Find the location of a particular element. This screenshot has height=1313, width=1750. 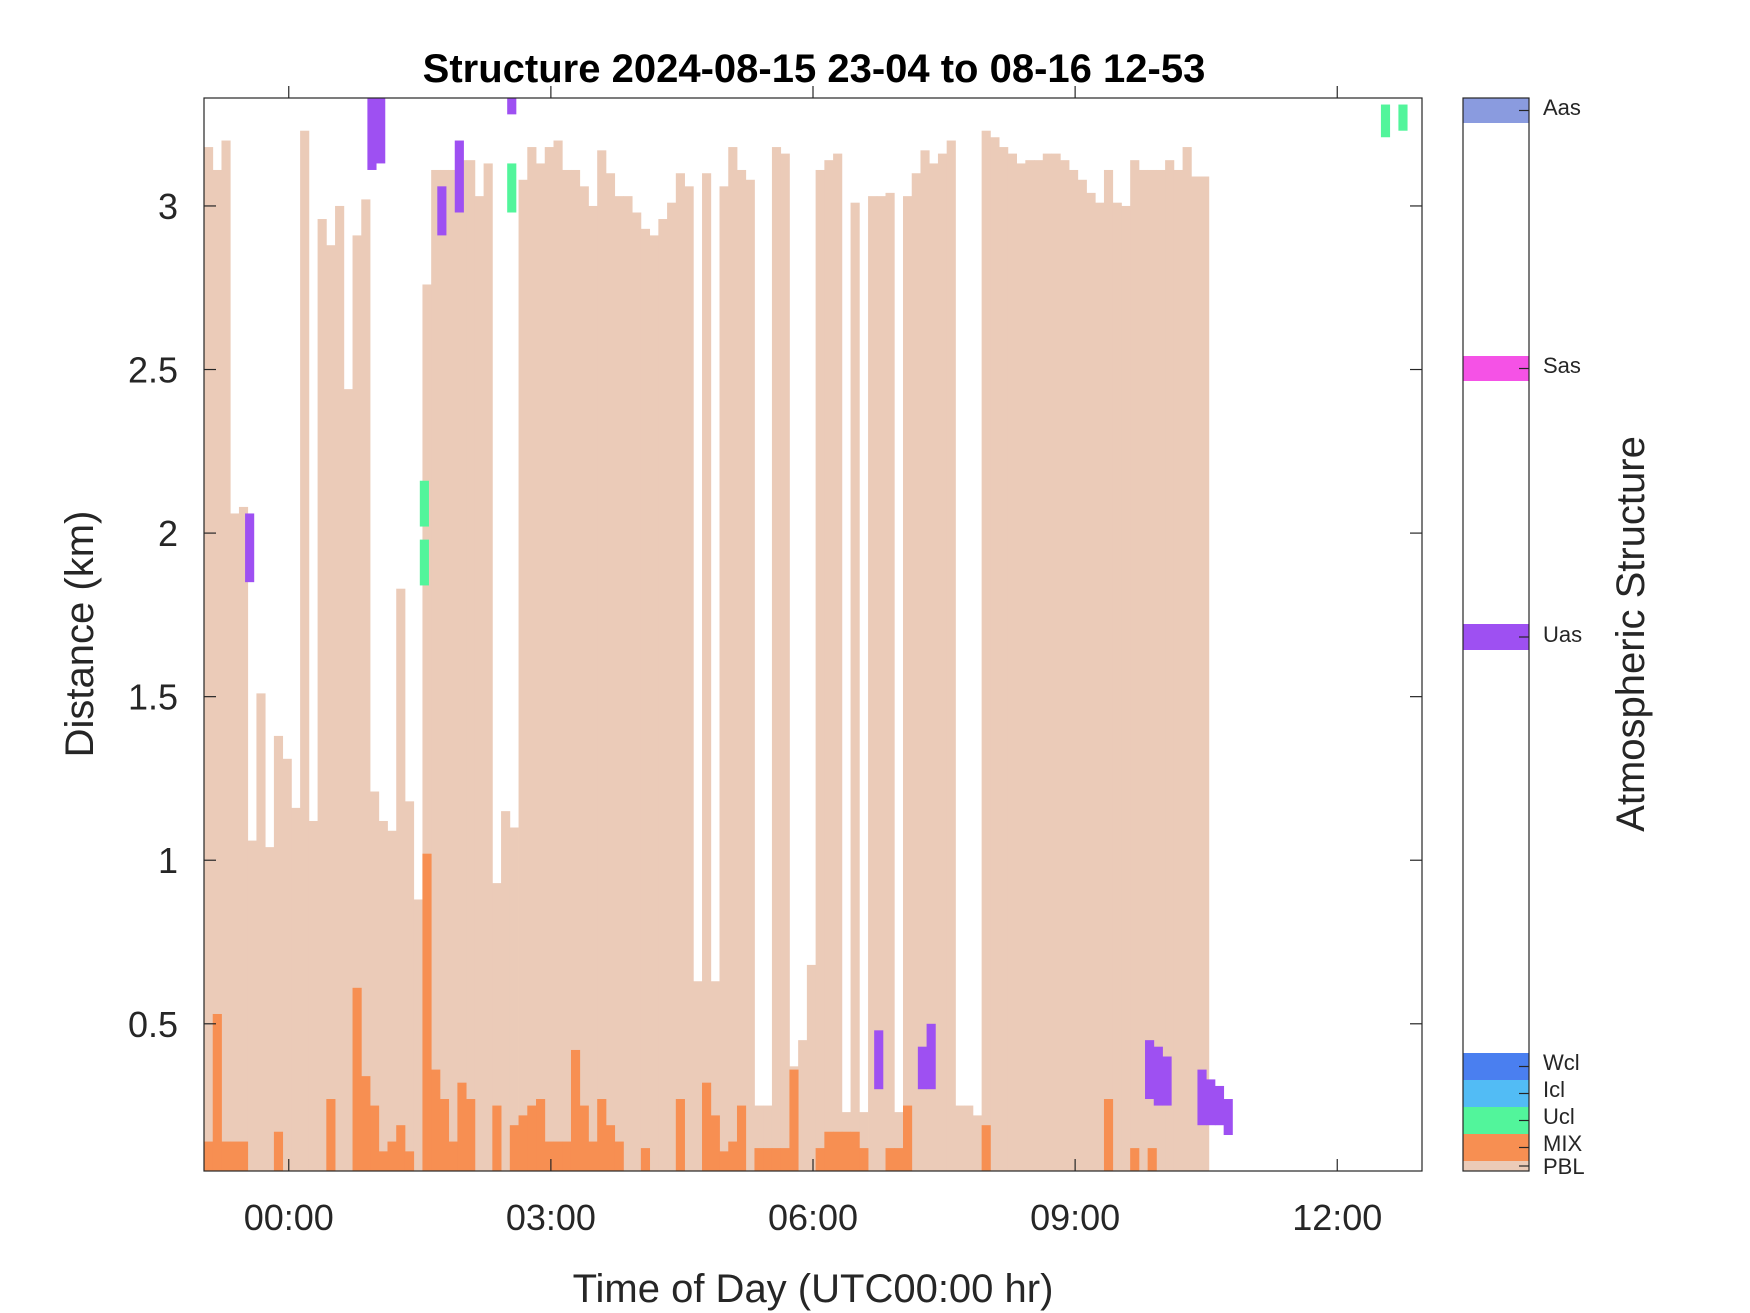

colorbar-segments is located at coordinates (1496, 634).